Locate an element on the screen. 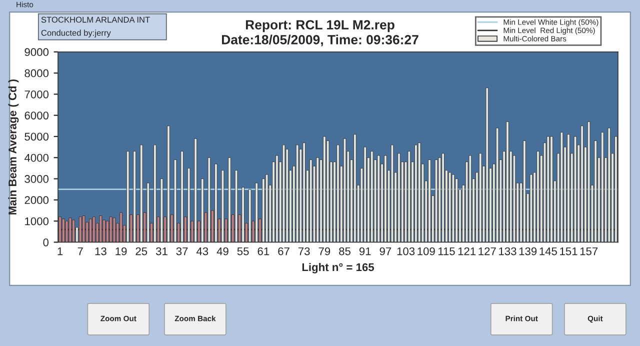 The image size is (640, 346). x-tick-label: 37 is located at coordinates (182, 251).